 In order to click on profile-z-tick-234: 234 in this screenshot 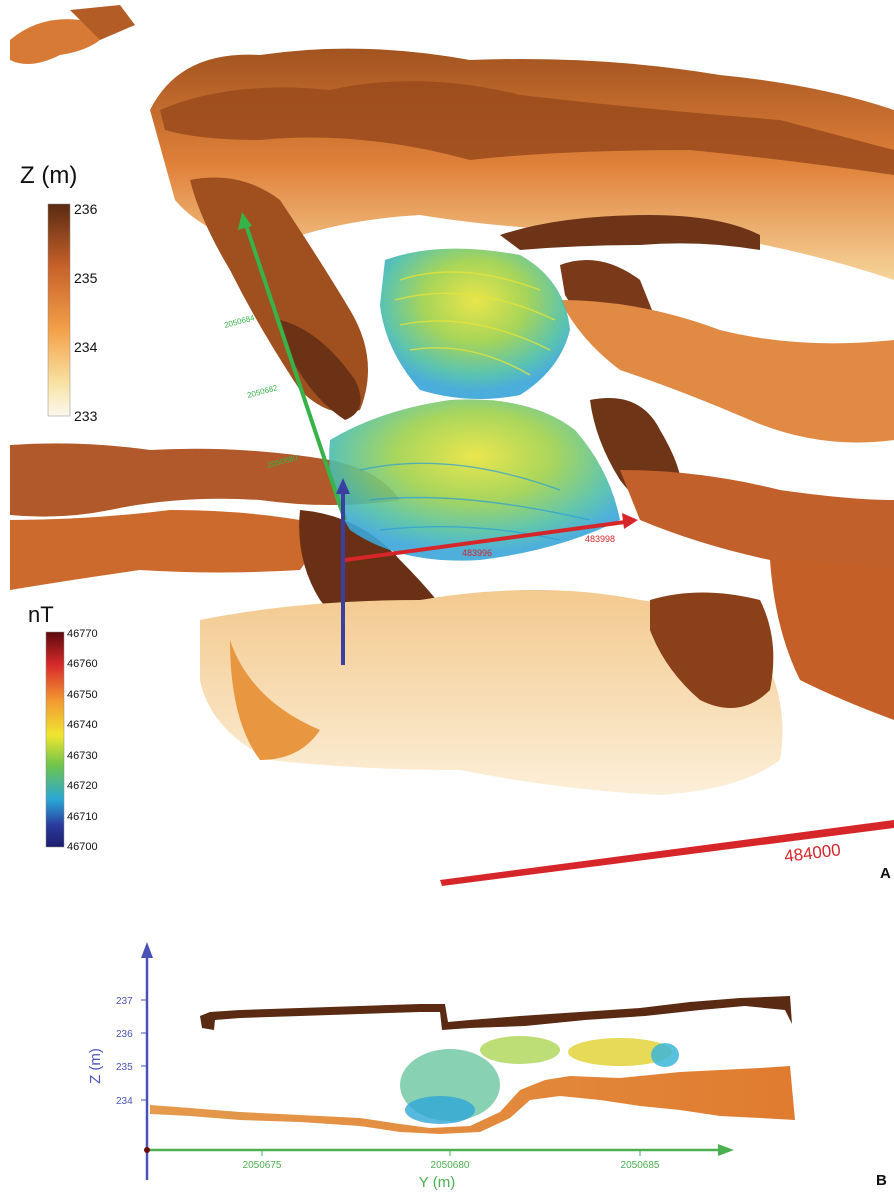, I will do `click(124, 1101)`.